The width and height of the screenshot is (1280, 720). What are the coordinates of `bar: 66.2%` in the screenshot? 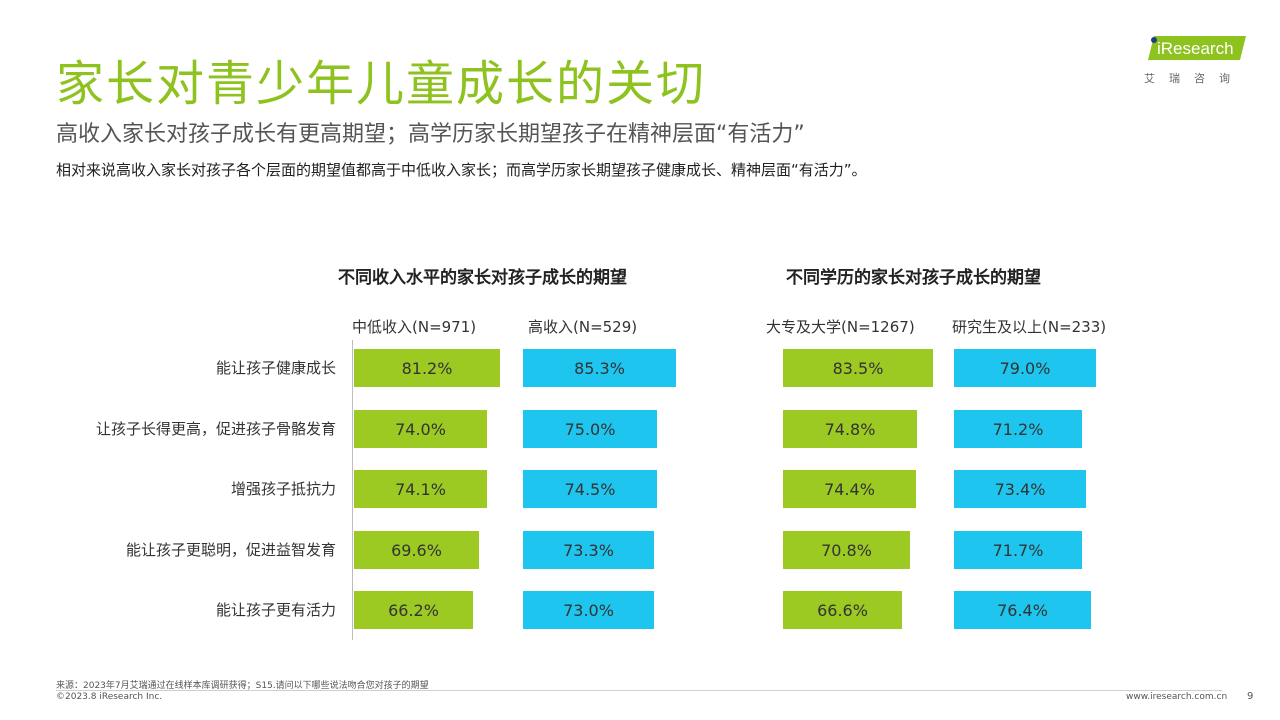 It's located at (413, 610).